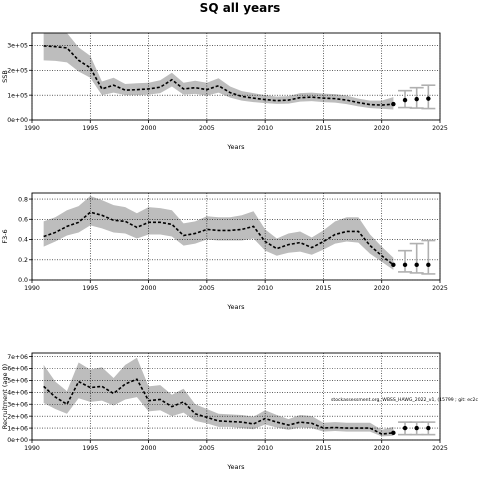 This screenshot has height=480, width=480. I want to click on y-tick-label: 3e+05, so click(17, 46).